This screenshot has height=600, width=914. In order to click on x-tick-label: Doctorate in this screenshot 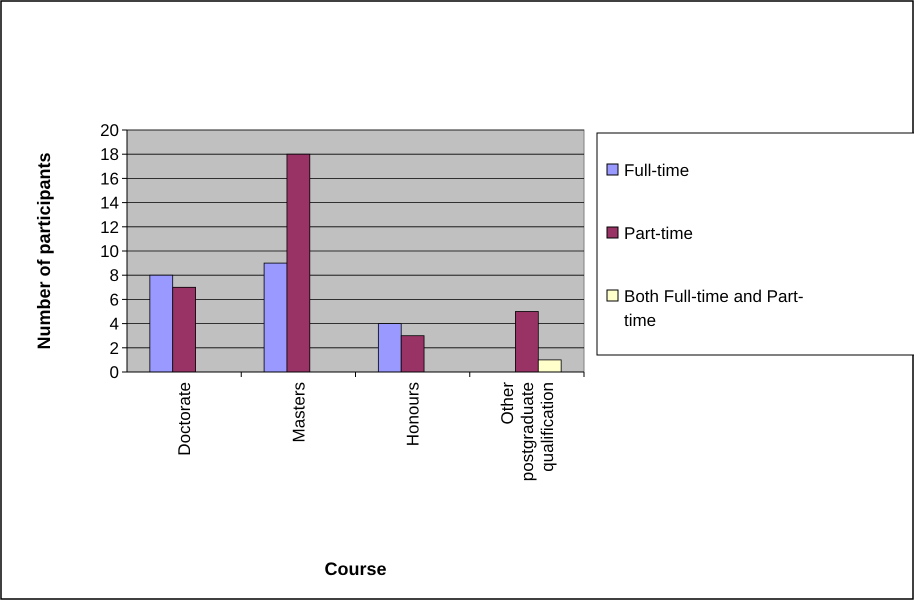, I will do `click(184, 419)`.